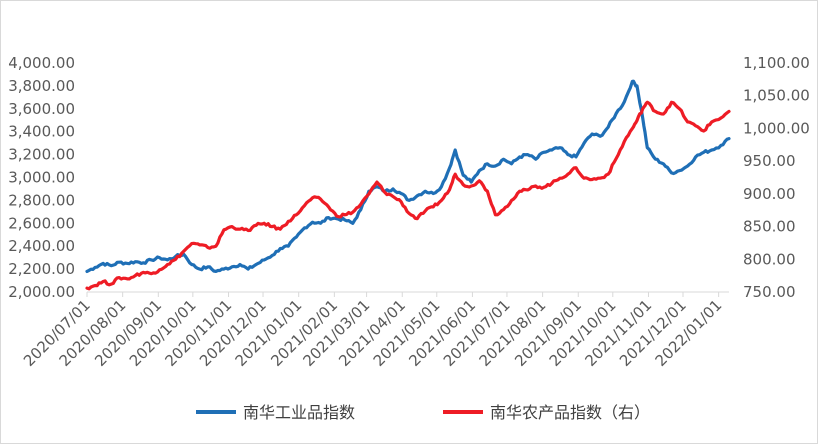 The image size is (818, 444). Describe the element at coordinates (769, 227) in the screenshot. I see `right-tick-label: 850.00` at that location.